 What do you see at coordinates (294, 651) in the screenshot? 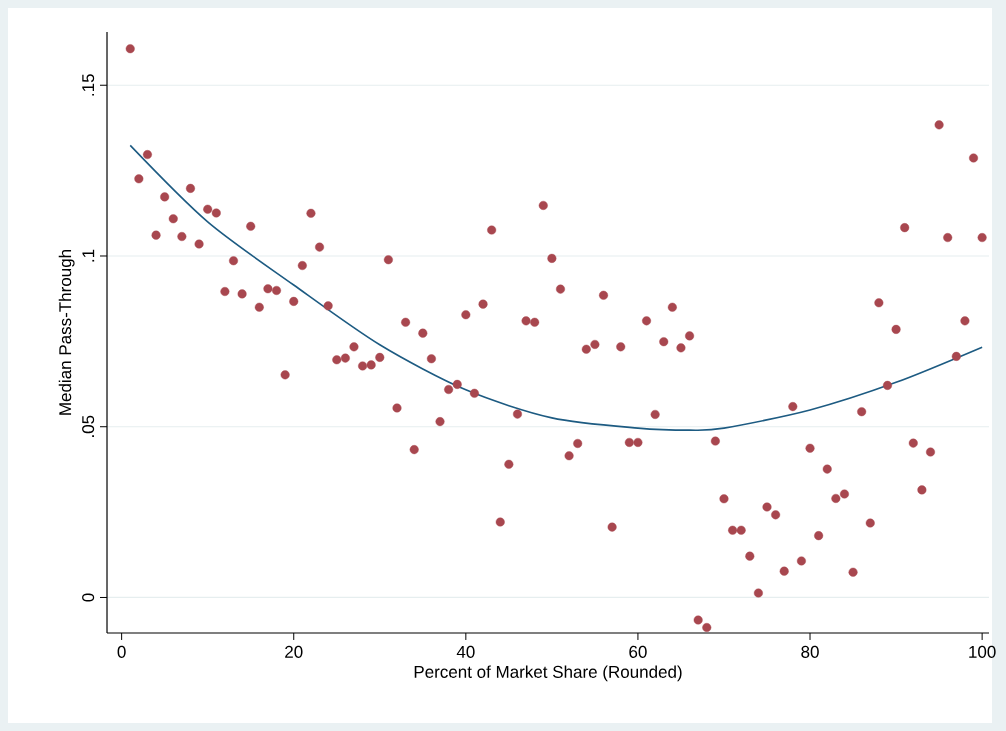
I see `x-tick-label: 20` at bounding box center [294, 651].